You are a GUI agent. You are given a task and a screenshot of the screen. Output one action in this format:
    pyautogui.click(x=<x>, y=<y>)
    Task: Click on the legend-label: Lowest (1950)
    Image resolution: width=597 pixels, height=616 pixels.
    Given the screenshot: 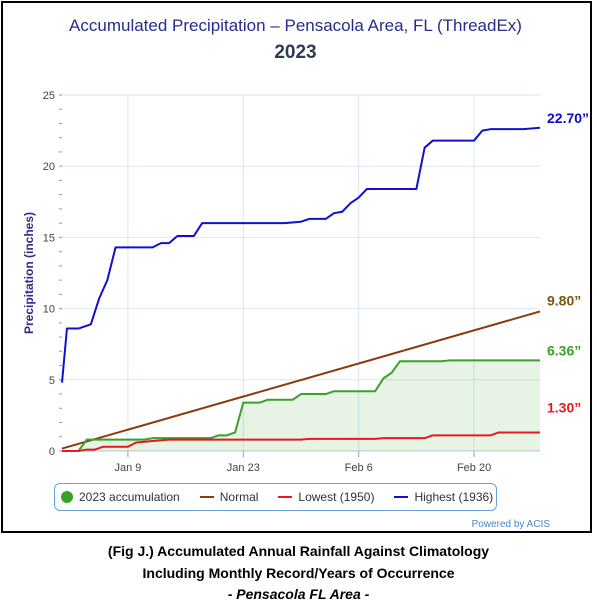 What is the action you would take?
    pyautogui.click(x=336, y=497)
    